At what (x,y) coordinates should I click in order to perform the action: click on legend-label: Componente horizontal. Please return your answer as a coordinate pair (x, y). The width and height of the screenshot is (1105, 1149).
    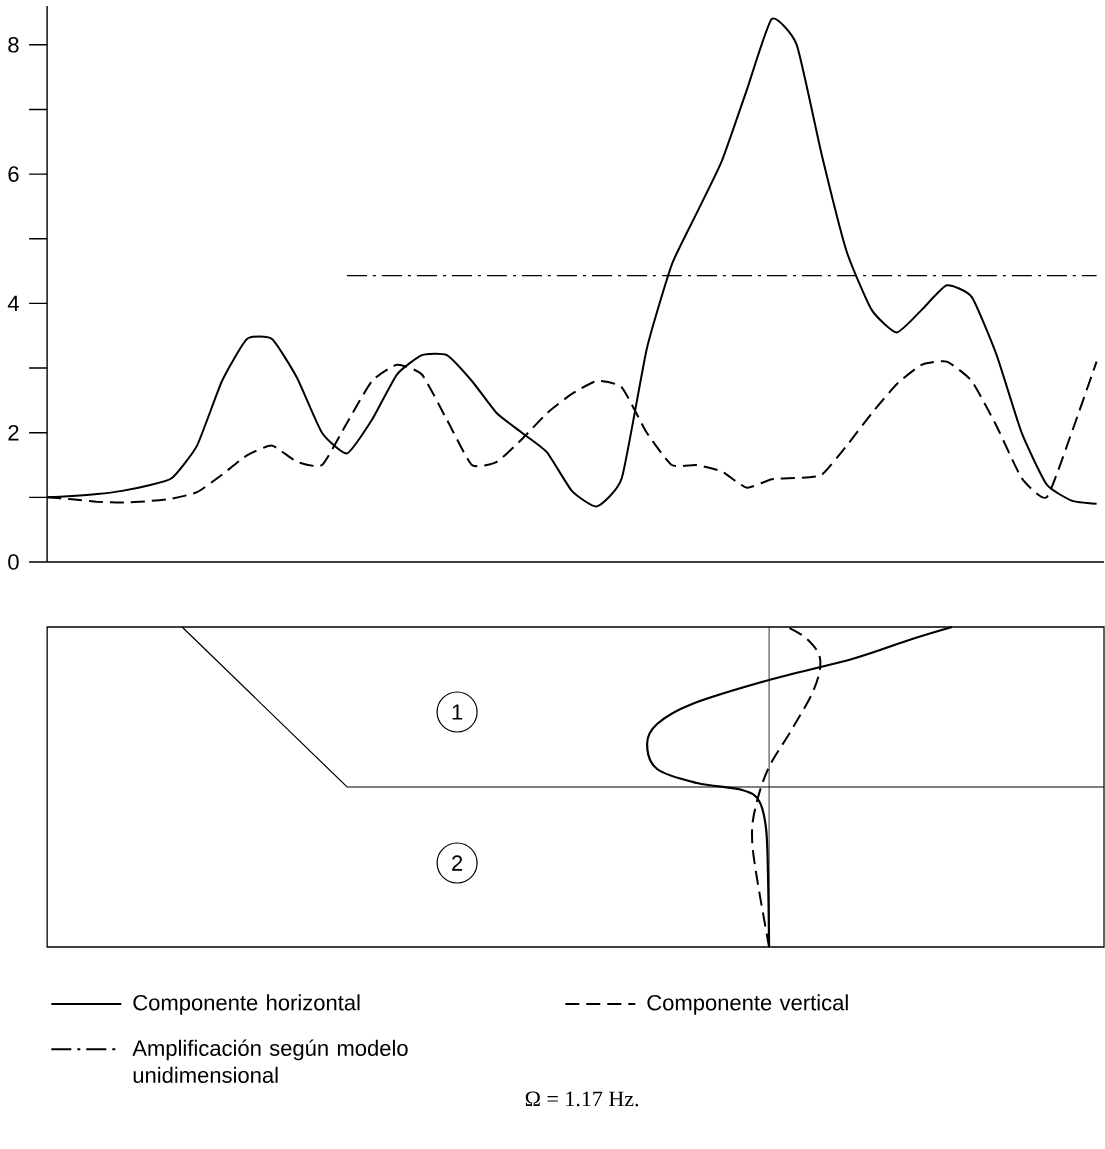
    Looking at the image, I should click on (246, 1004).